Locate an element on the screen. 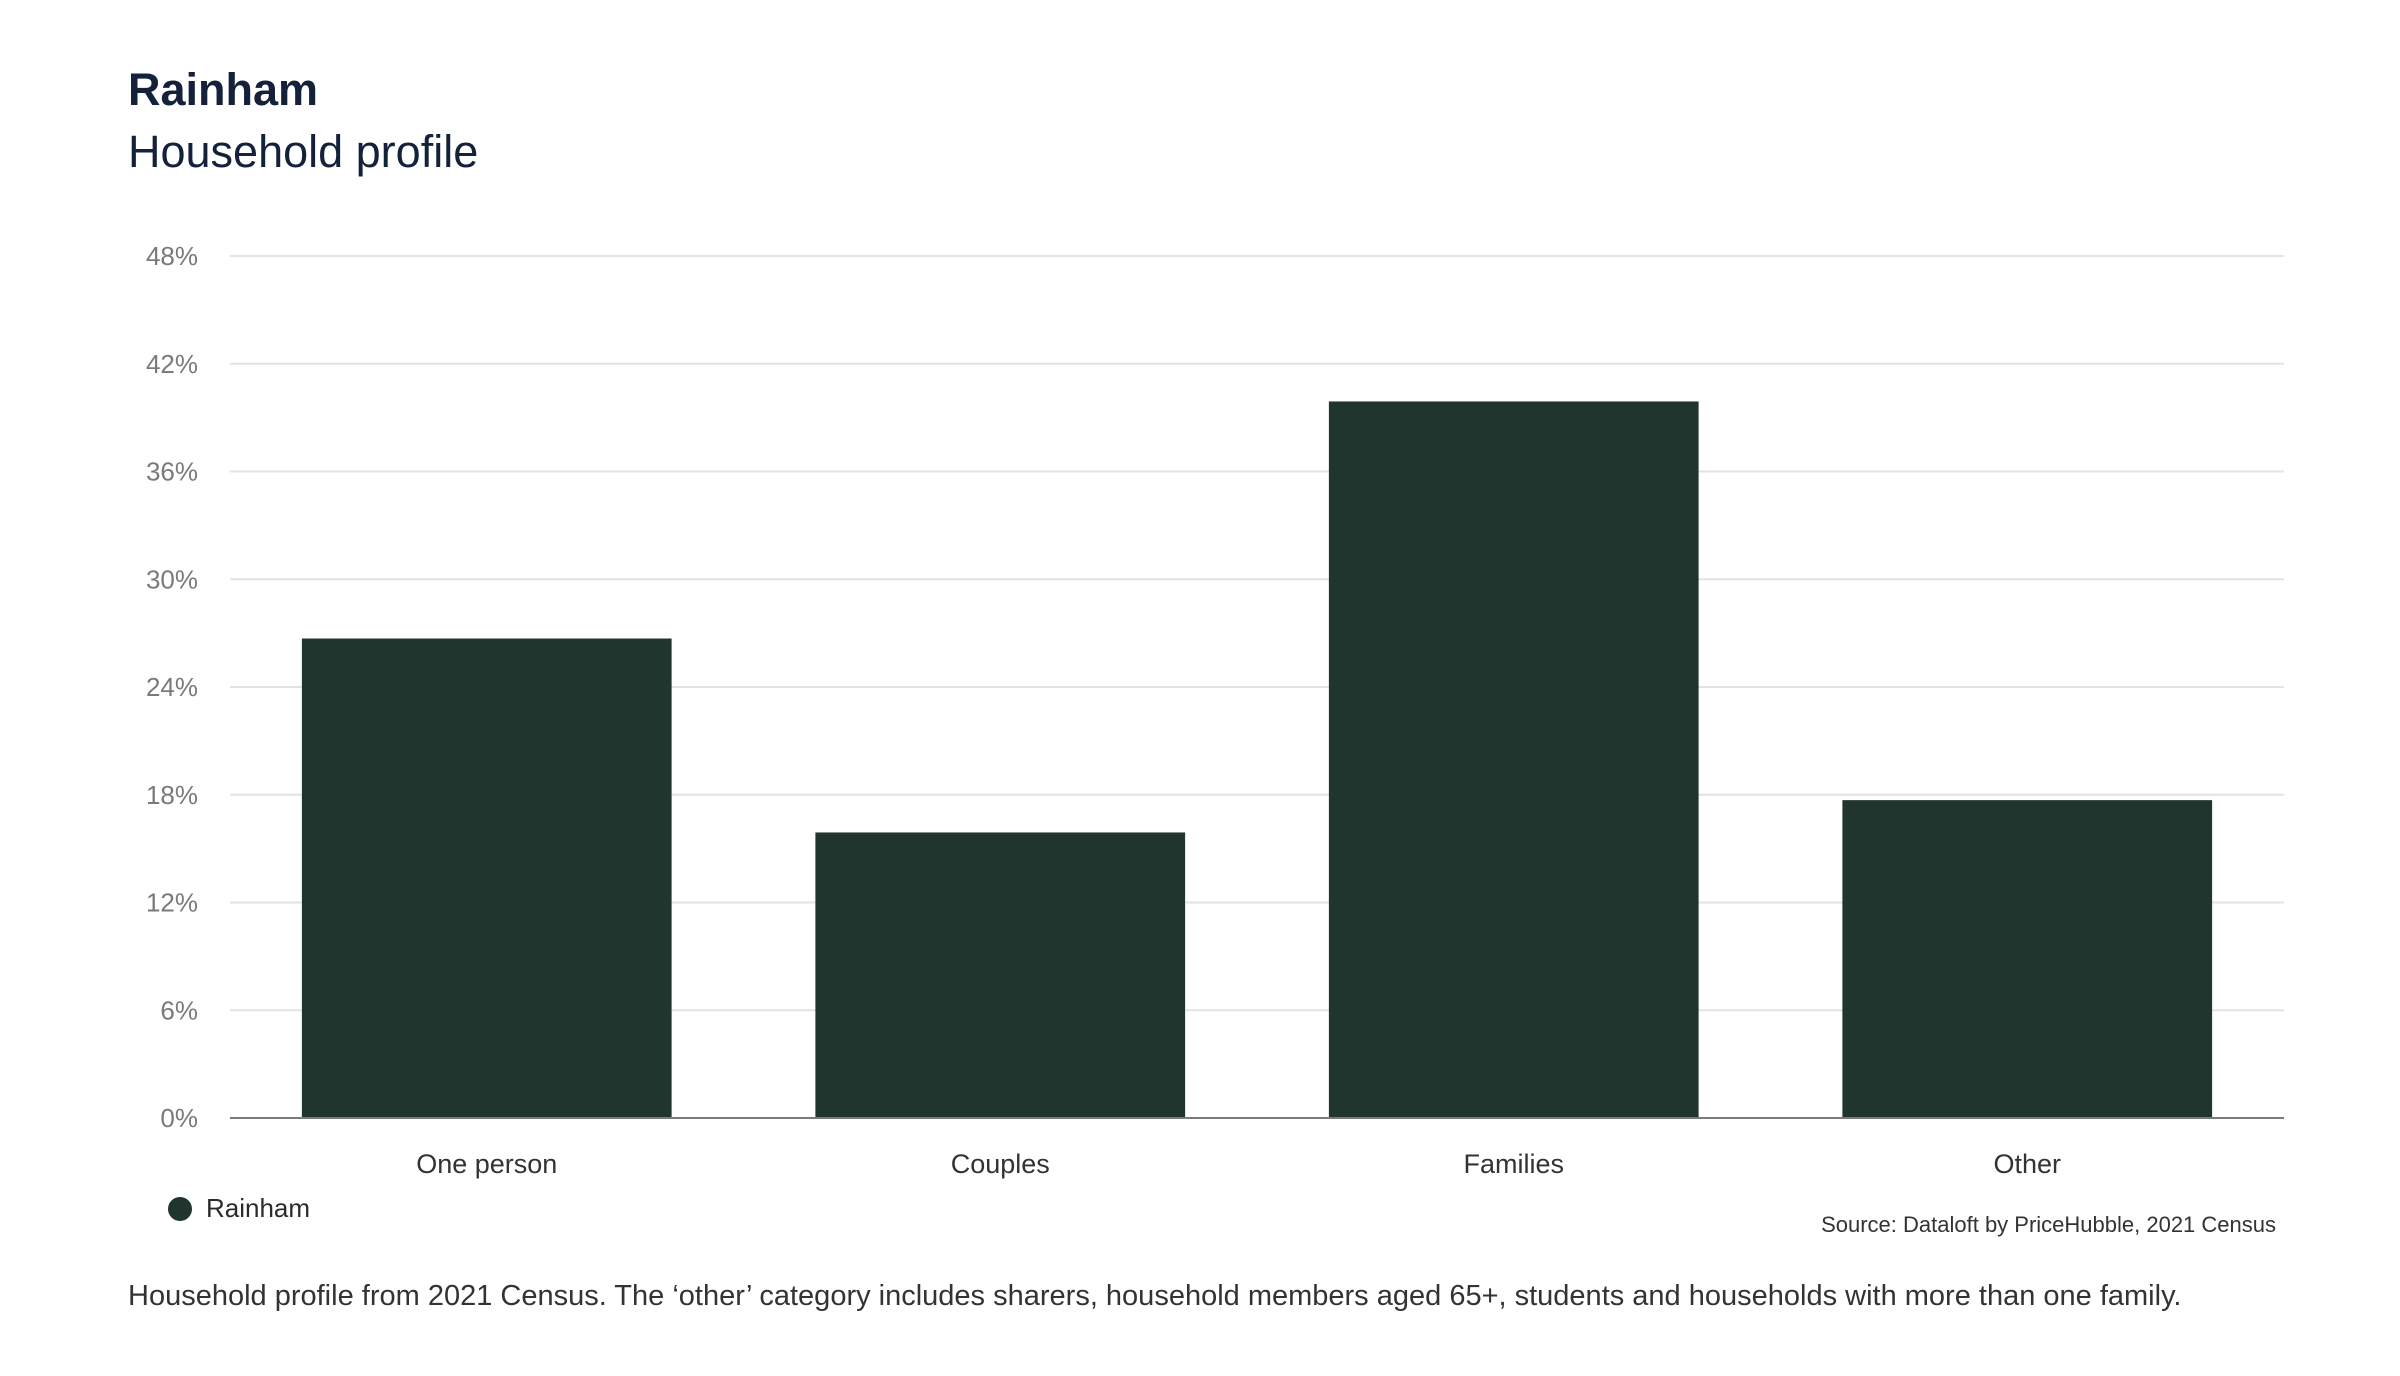  x-category-label: Other is located at coordinates (2027, 1164).